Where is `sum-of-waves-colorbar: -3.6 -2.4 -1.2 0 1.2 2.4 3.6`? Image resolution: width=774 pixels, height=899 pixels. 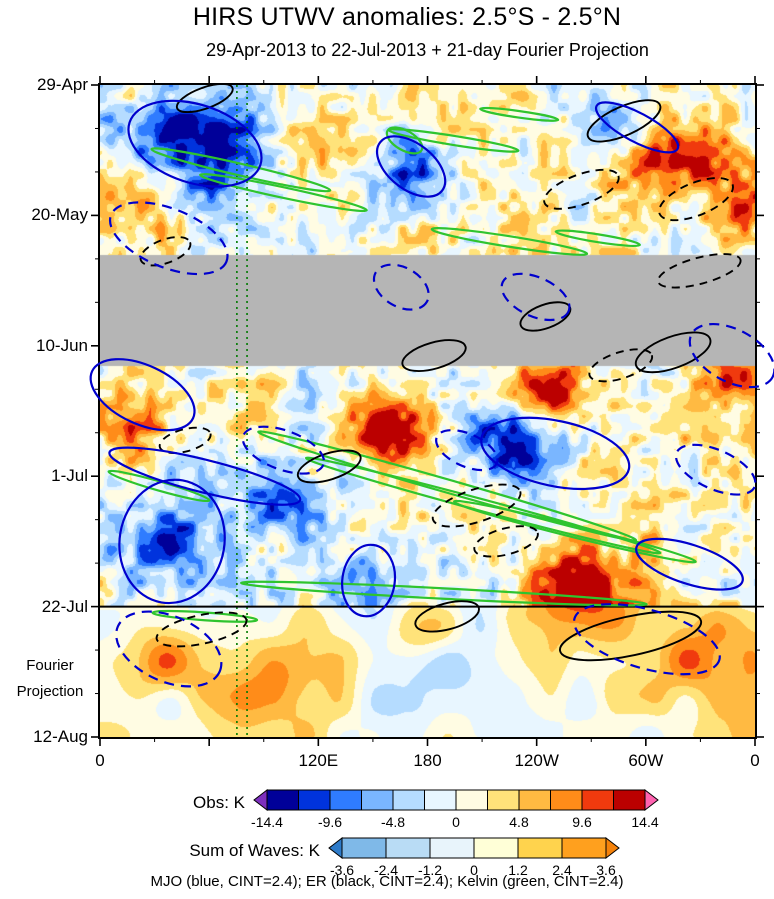 sum-of-waves-colorbar: -3.6 -2.4 -1.2 0 1.2 2.4 3.6 is located at coordinates (474, 857).